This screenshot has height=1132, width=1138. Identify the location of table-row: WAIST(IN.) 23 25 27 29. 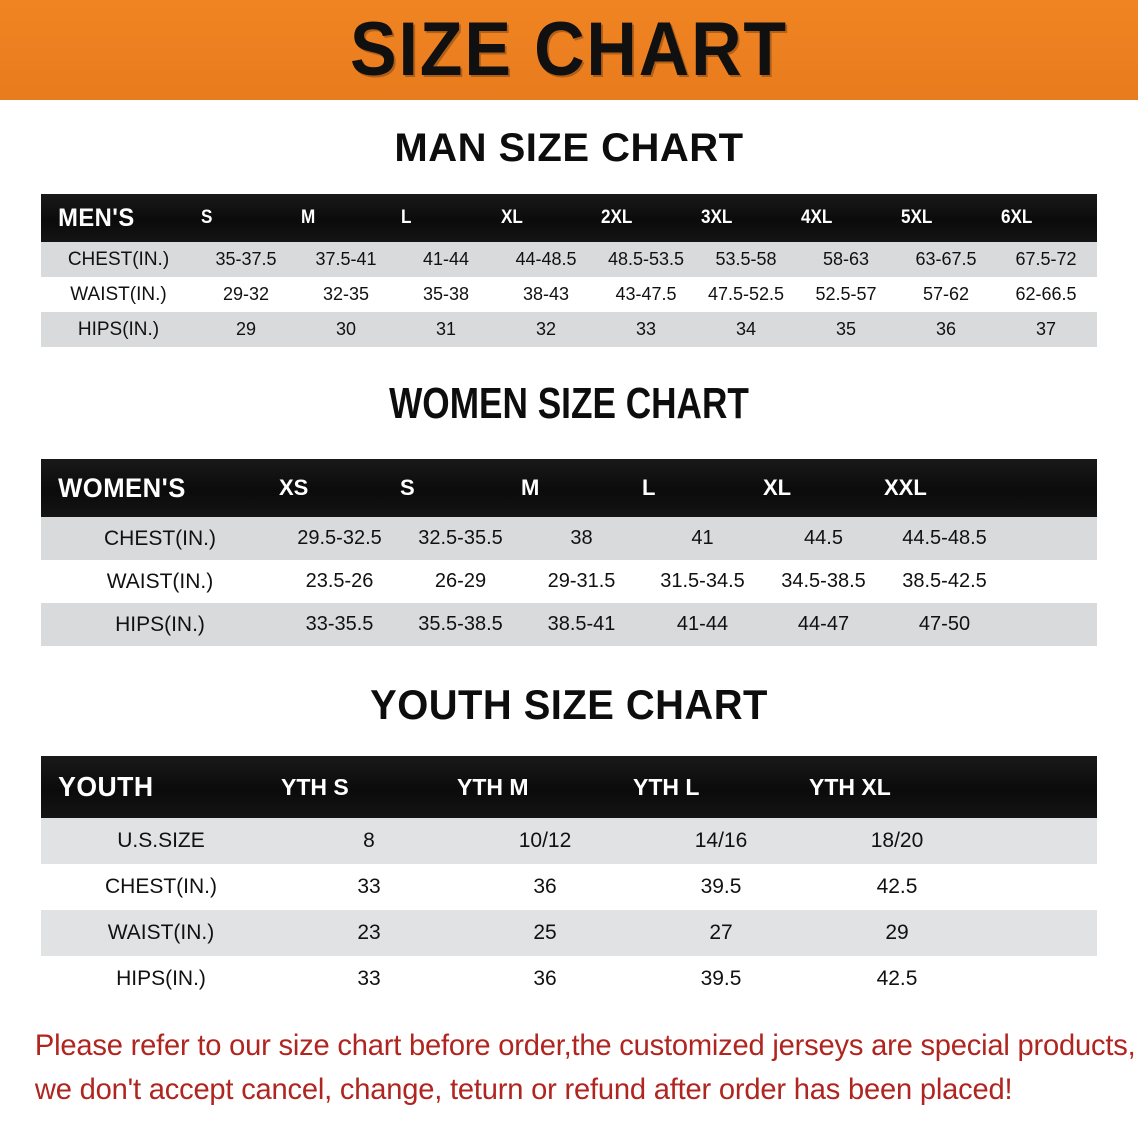
(569, 933).